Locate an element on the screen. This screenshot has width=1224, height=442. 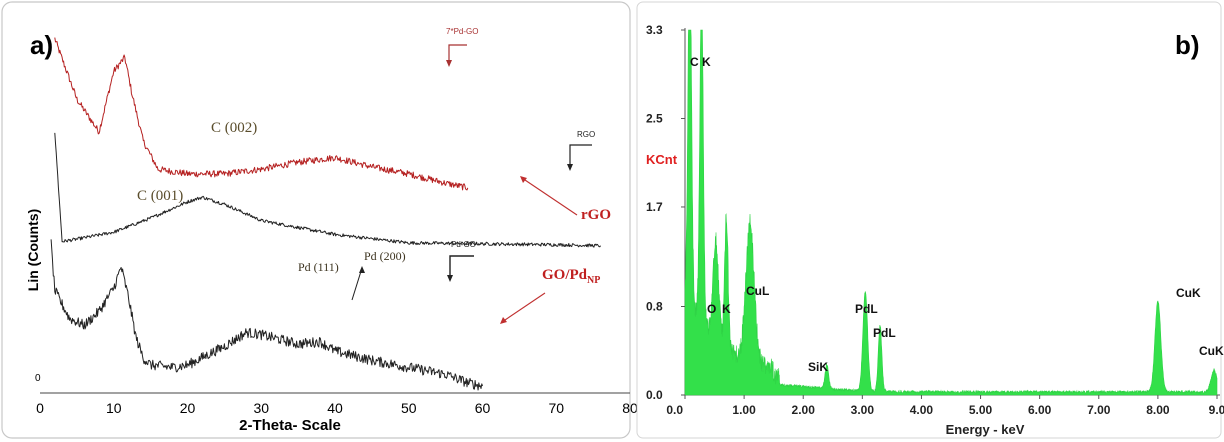
panel-a-x-tick-3: 30 is located at coordinates (261, 408).